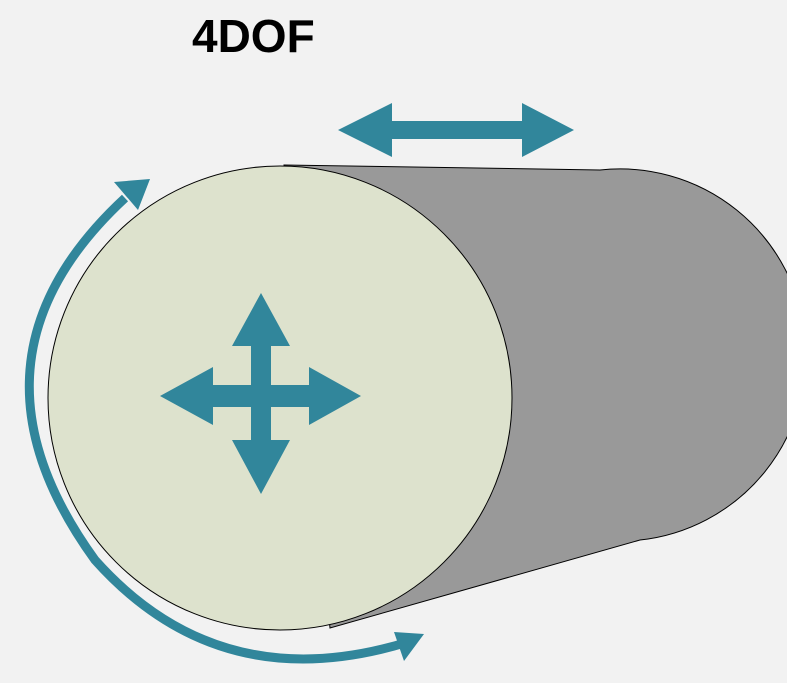  I want to click on double-arrow-horizontal-icon, so click(456, 130).